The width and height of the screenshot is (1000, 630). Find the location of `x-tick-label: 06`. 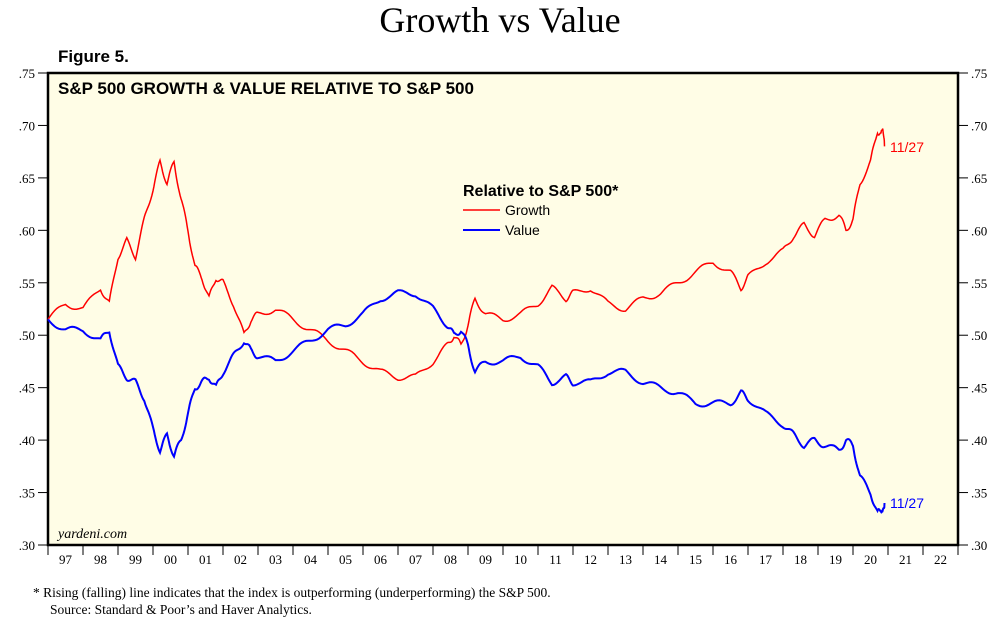

x-tick-label: 06 is located at coordinates (381, 559).